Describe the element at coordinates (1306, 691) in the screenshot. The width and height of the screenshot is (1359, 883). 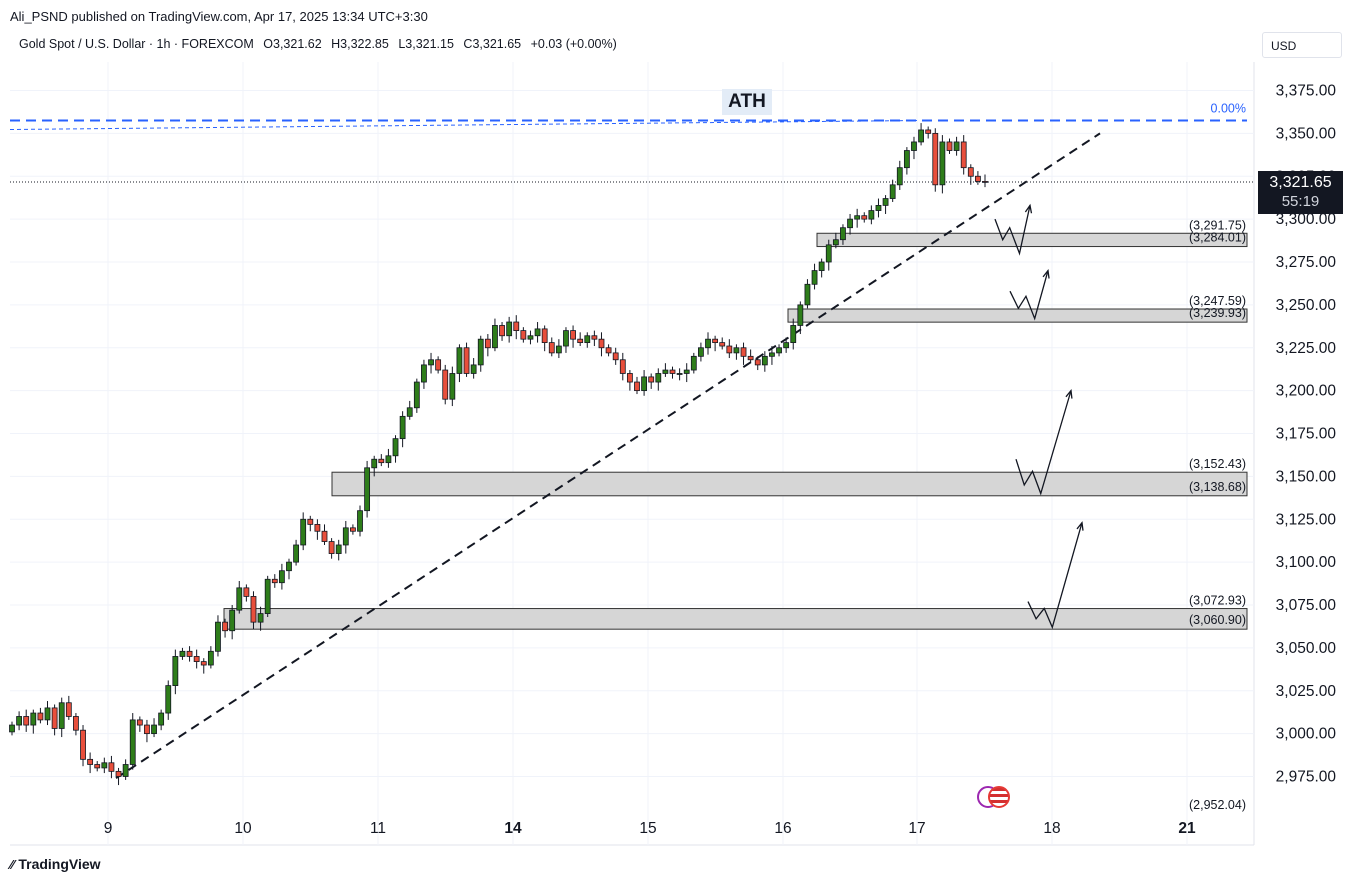
I see `y-tick-label: 3,025.00` at that location.